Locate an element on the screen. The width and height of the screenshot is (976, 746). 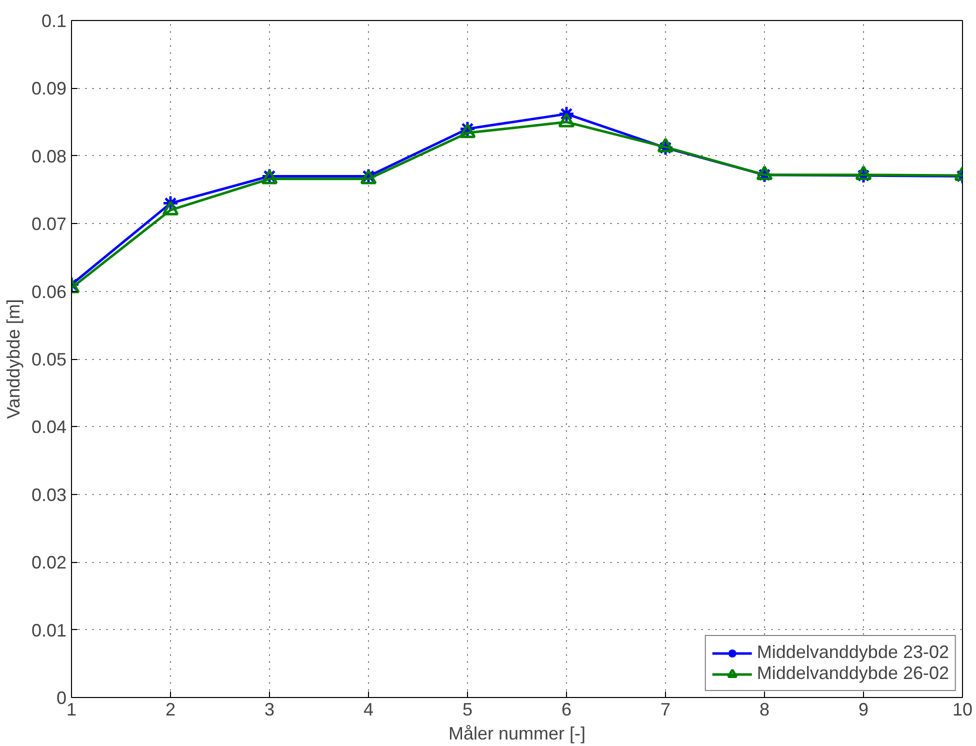
y-tick-label: 0.06 is located at coordinates (49, 292).